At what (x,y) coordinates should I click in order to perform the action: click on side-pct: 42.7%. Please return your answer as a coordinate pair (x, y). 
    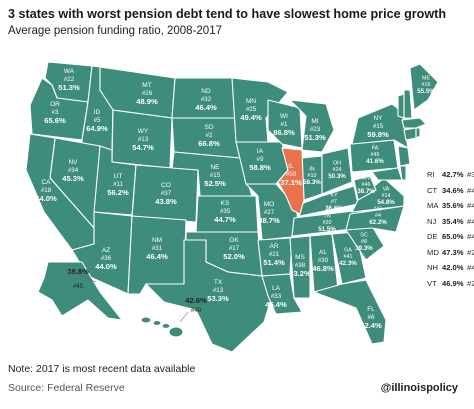
    Looking at the image, I should click on (453, 174).